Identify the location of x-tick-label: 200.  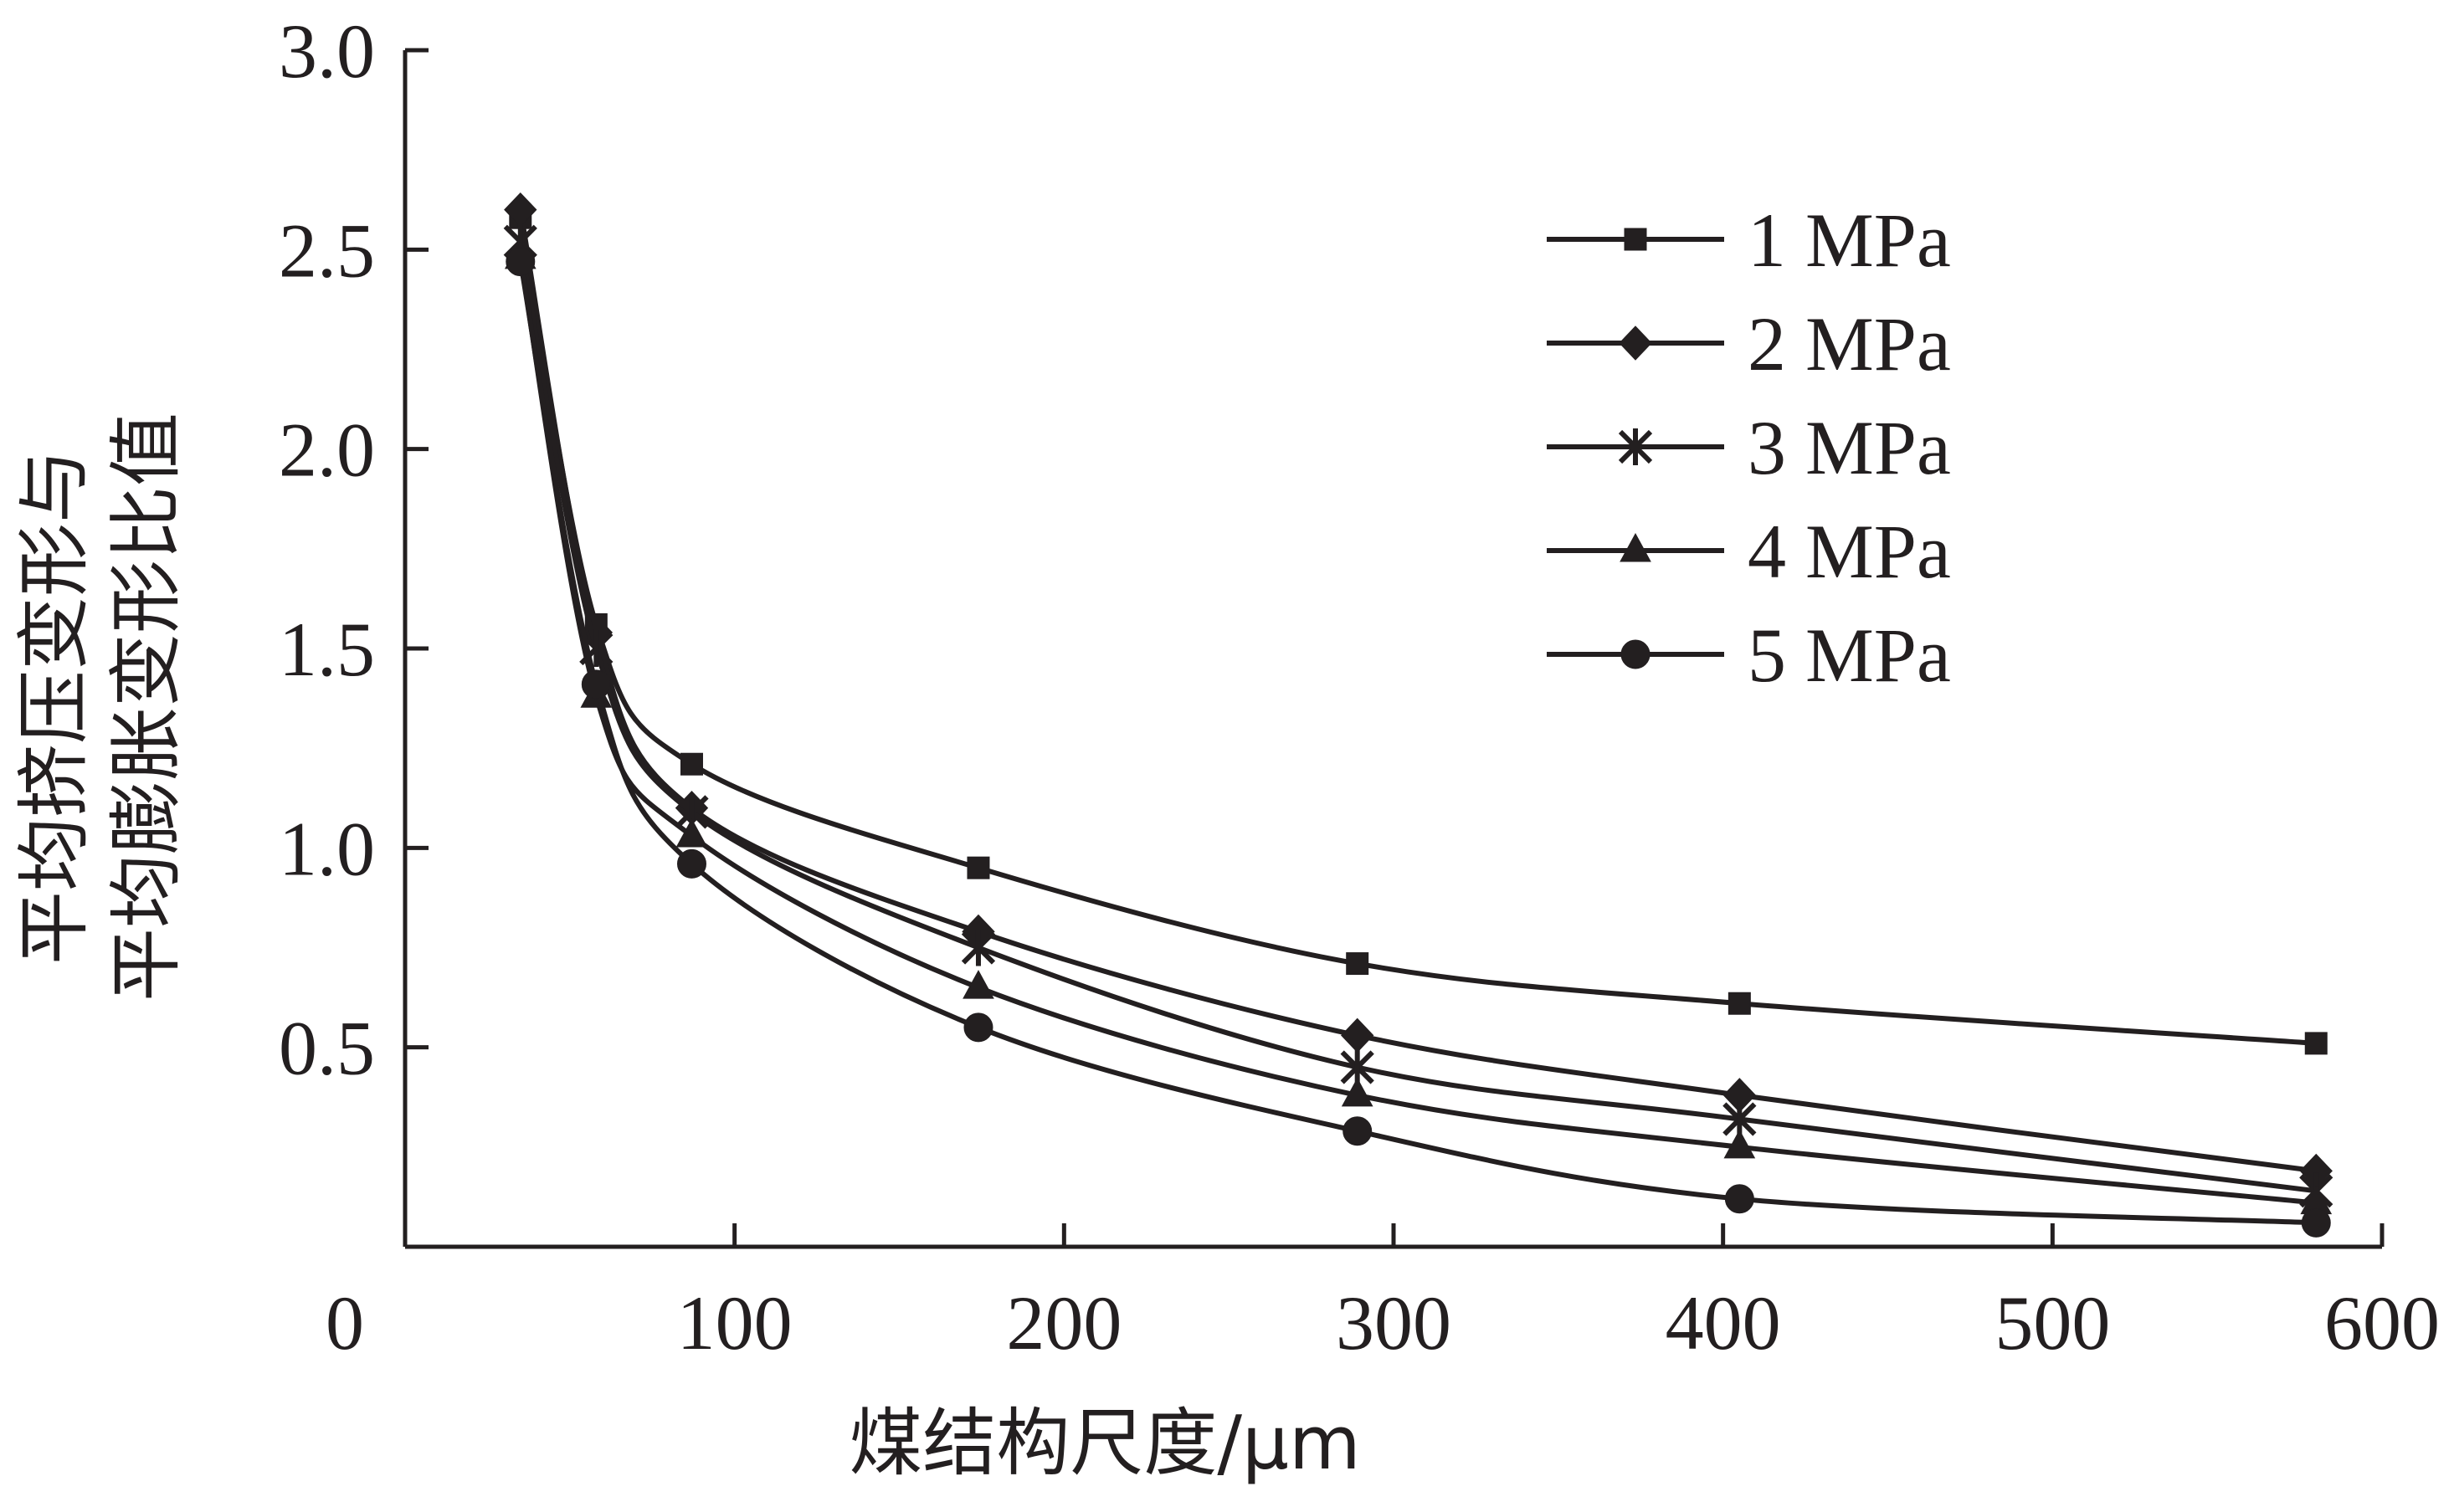
(1064, 1323).